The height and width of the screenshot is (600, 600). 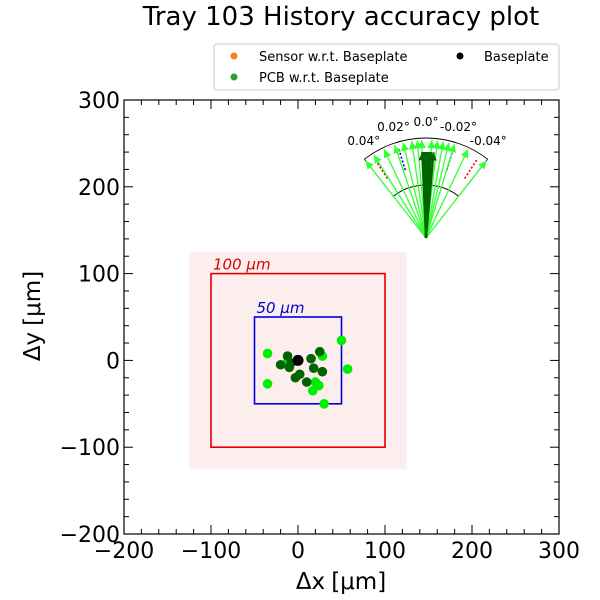 I want to click on y-tick-label: 0, so click(x=113, y=361).